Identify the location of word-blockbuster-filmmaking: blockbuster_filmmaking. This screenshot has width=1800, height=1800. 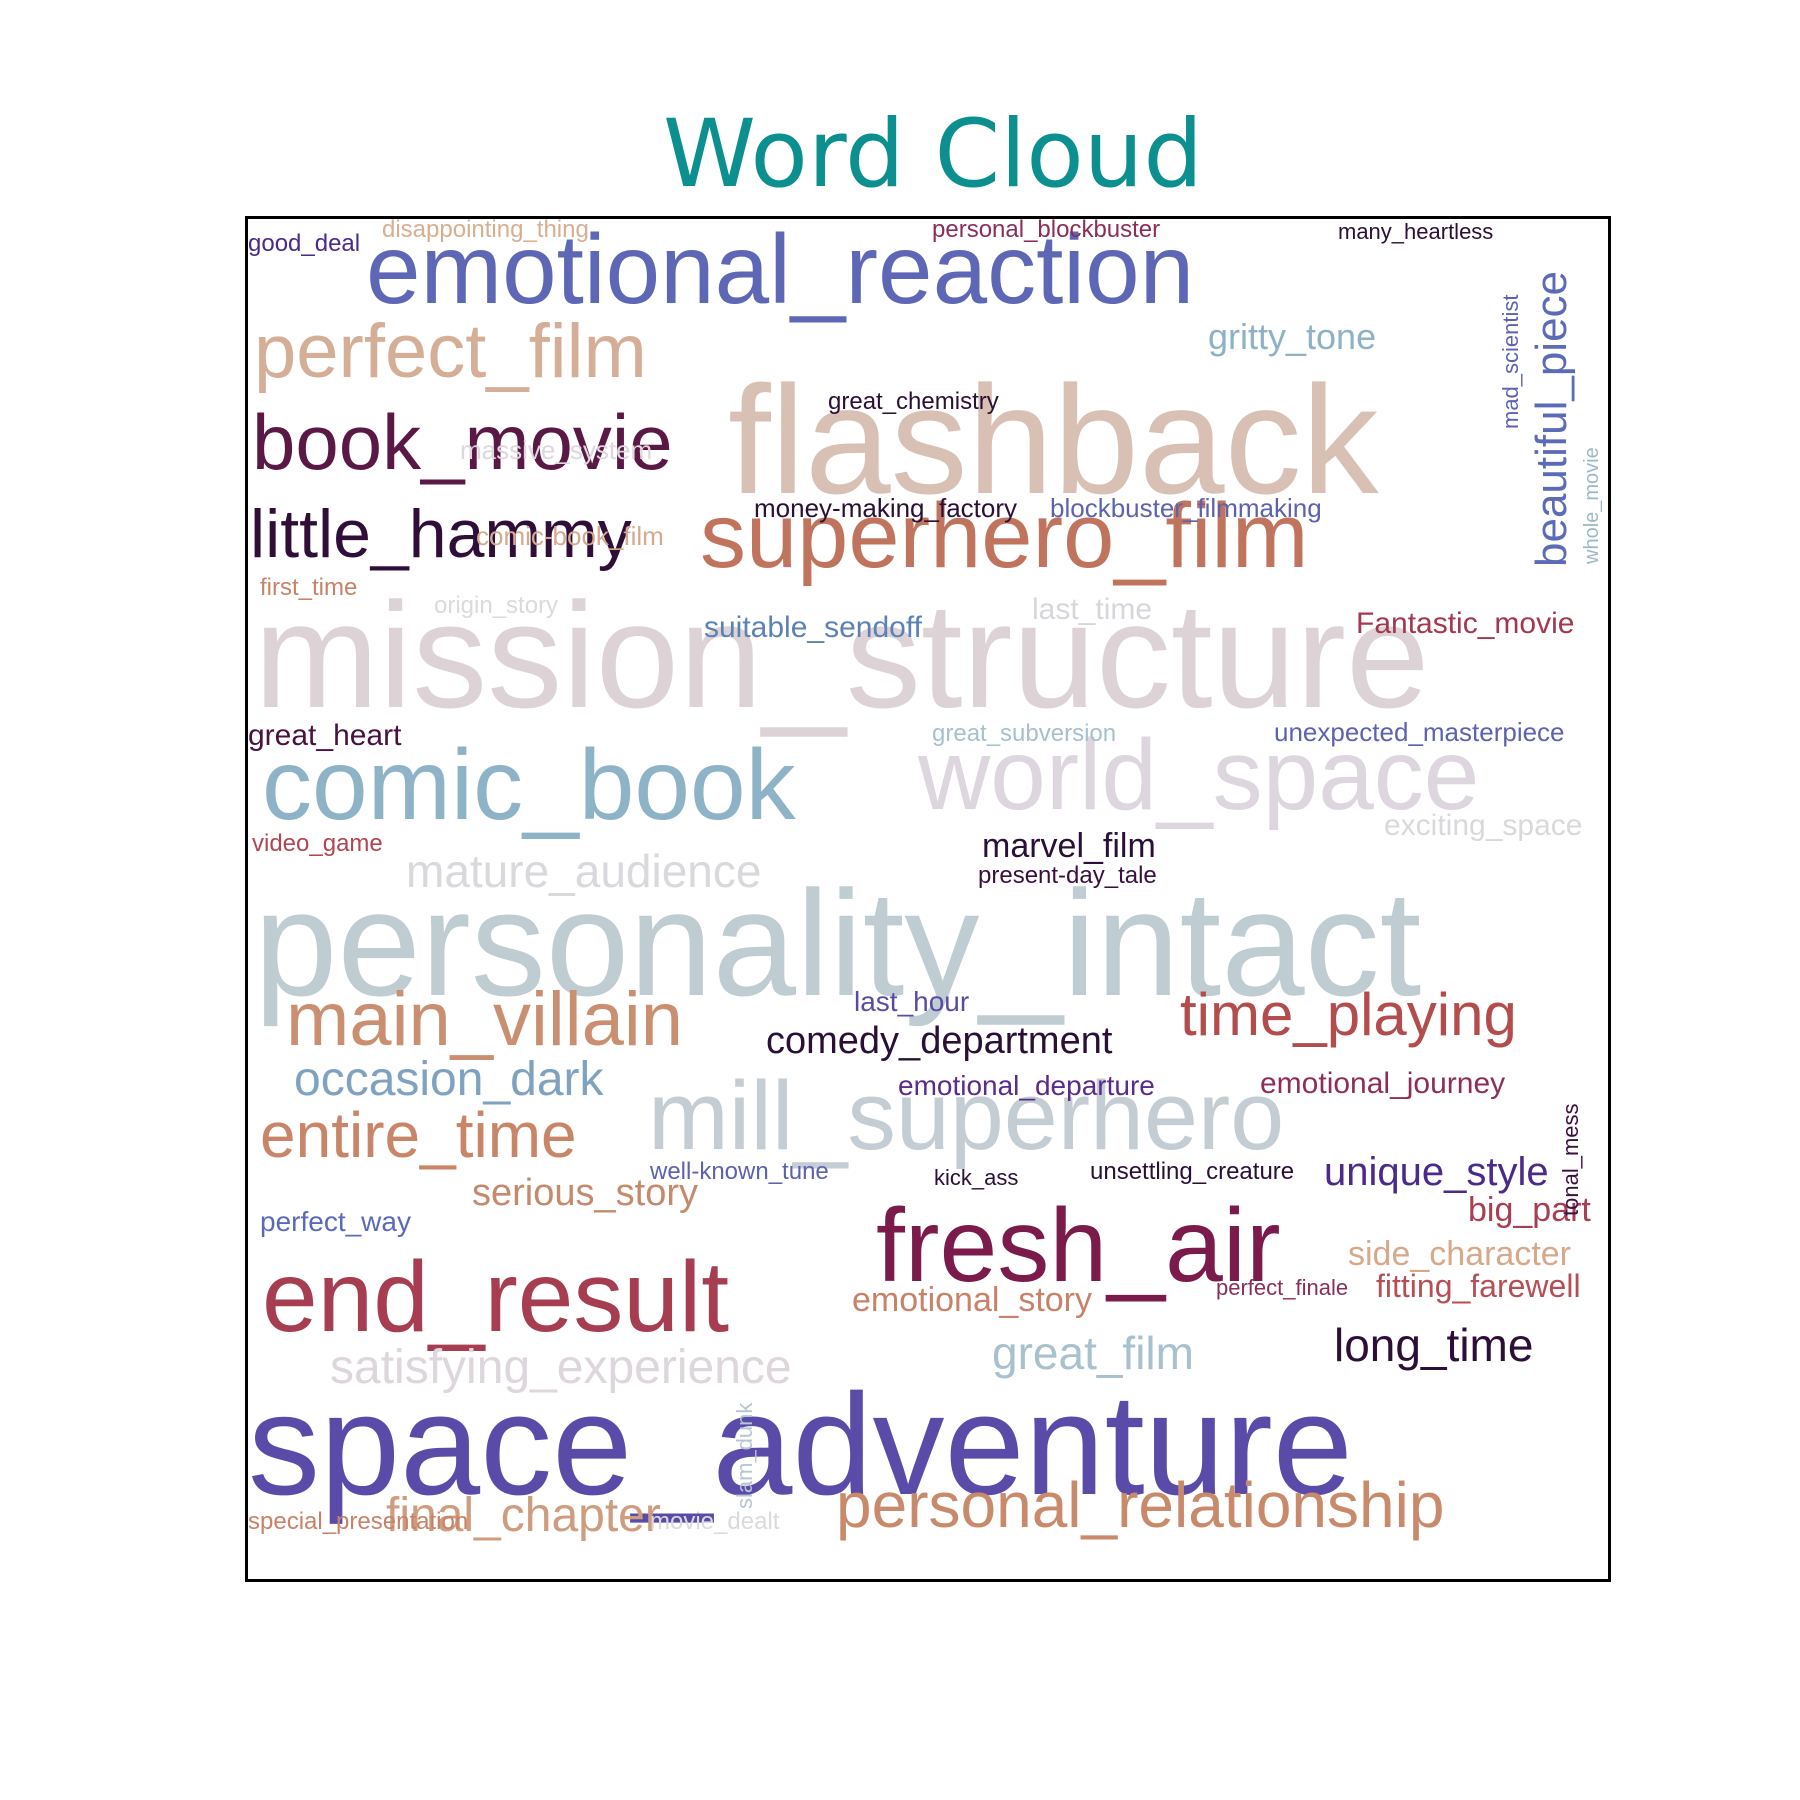
(1186, 508).